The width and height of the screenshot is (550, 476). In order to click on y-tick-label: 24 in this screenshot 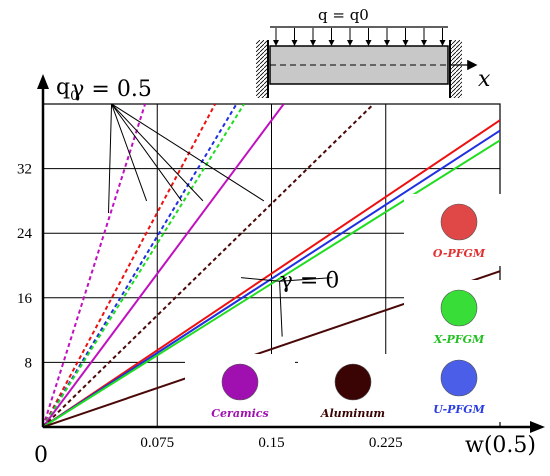, I will do `click(25, 234)`.